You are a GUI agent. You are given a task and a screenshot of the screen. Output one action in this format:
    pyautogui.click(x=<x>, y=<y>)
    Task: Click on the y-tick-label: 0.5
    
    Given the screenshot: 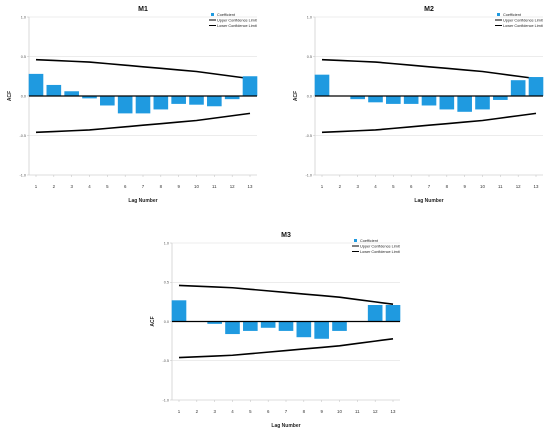 What is the action you would take?
    pyautogui.click(x=166, y=283)
    